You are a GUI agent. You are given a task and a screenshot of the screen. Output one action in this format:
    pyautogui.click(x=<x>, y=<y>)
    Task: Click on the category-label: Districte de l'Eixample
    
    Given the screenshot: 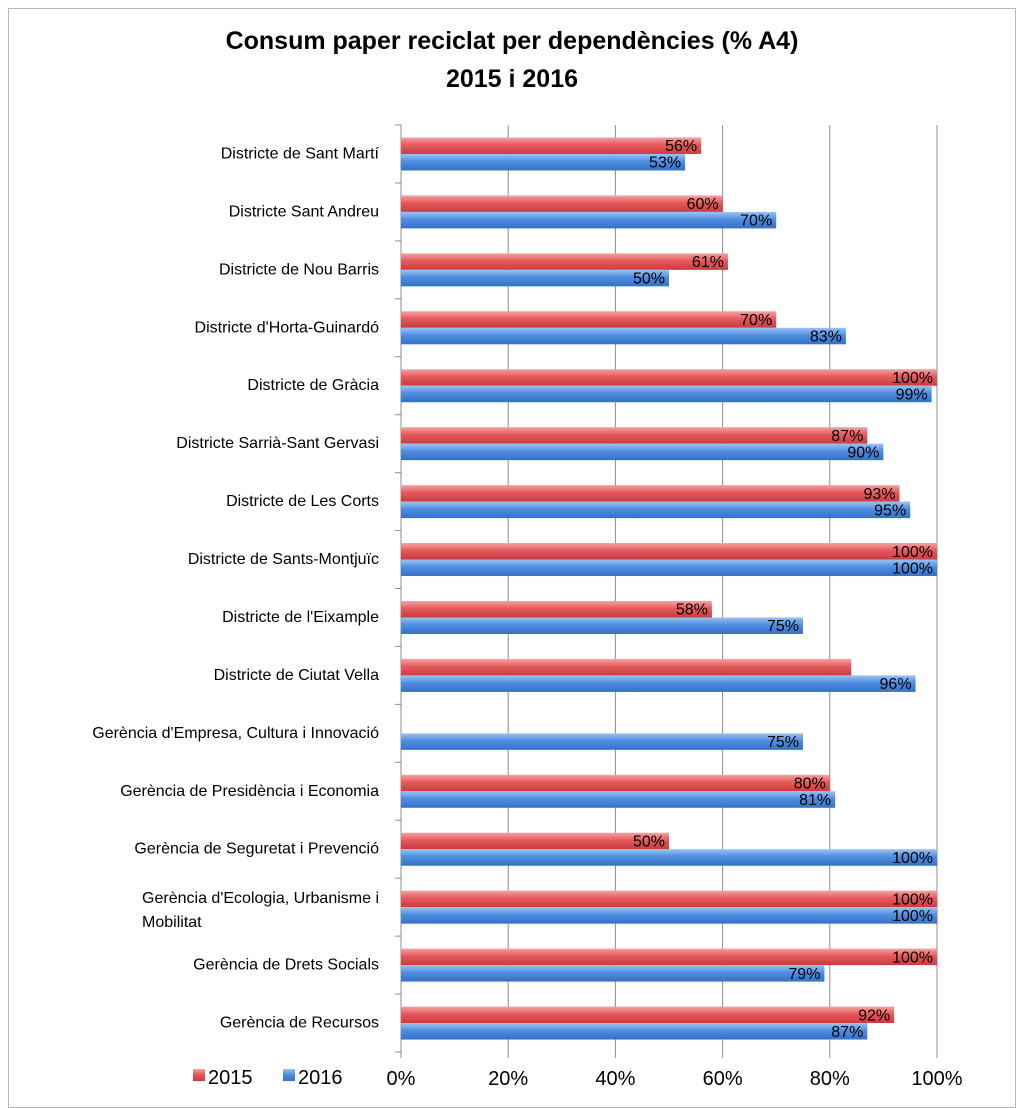 What is the action you would take?
    pyautogui.click(x=300, y=617)
    